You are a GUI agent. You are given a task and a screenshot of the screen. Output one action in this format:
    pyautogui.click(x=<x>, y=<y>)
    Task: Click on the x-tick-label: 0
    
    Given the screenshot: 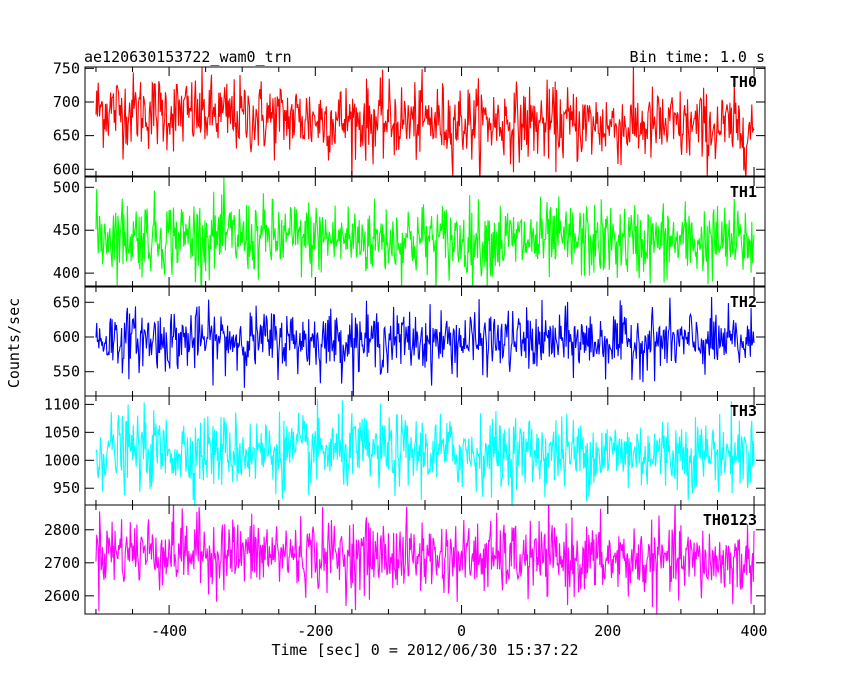 What is the action you would take?
    pyautogui.click(x=461, y=631)
    